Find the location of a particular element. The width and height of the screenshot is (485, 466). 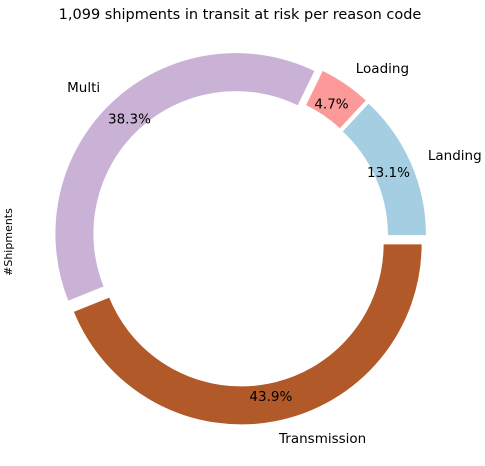

pct-label-landing: 13.1% is located at coordinates (388, 173).